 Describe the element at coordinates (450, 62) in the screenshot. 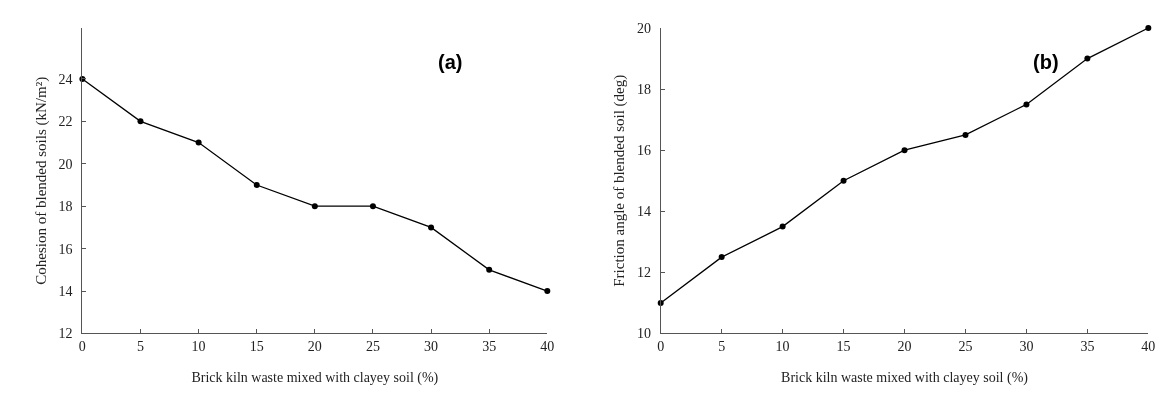

I see `annotation: (a)` at that location.